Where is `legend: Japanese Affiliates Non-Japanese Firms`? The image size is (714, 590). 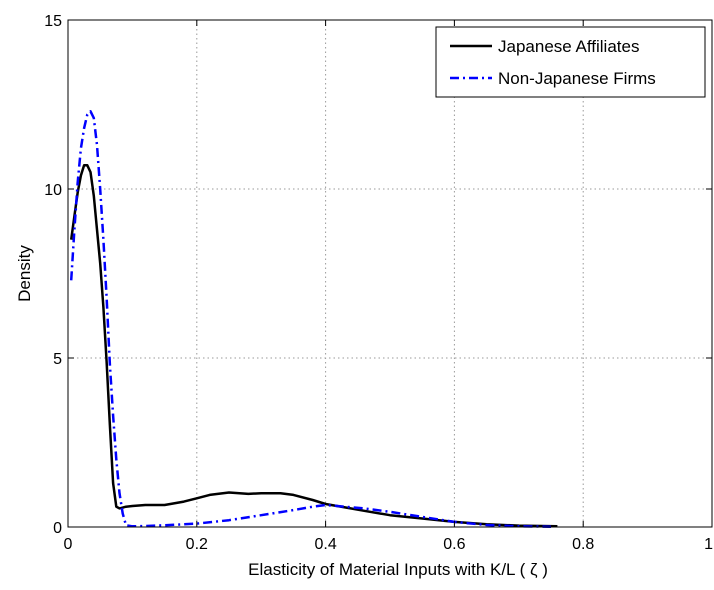 legend: Japanese Affiliates Non-Japanese Firms is located at coordinates (570, 62).